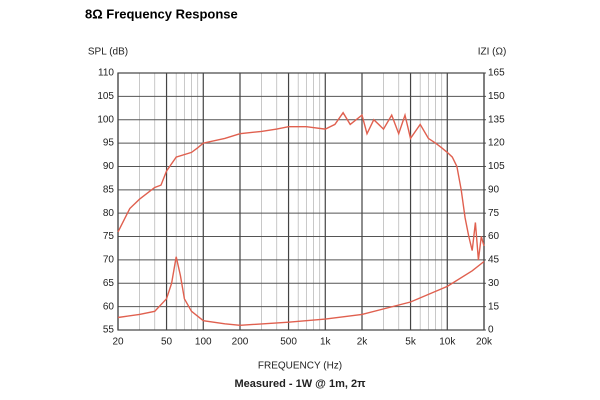 This screenshot has width=600, height=400. Describe the element at coordinates (105, 119) in the screenshot. I see `y-tick-label: 100` at that location.